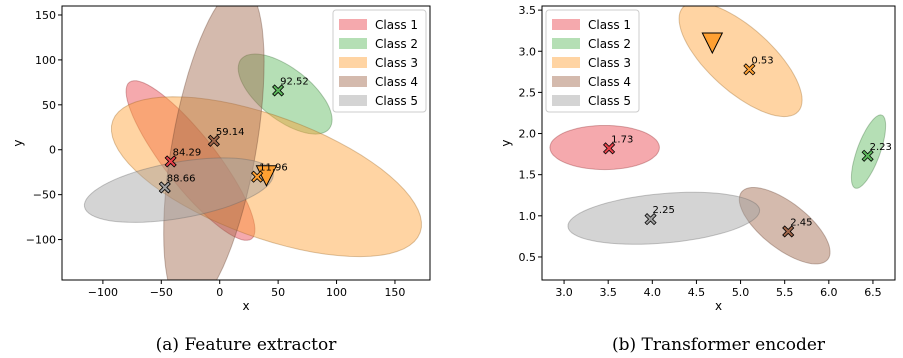  Describe the element at coordinates (44, 195) in the screenshot. I see `y-tick-label: −50` at that location.